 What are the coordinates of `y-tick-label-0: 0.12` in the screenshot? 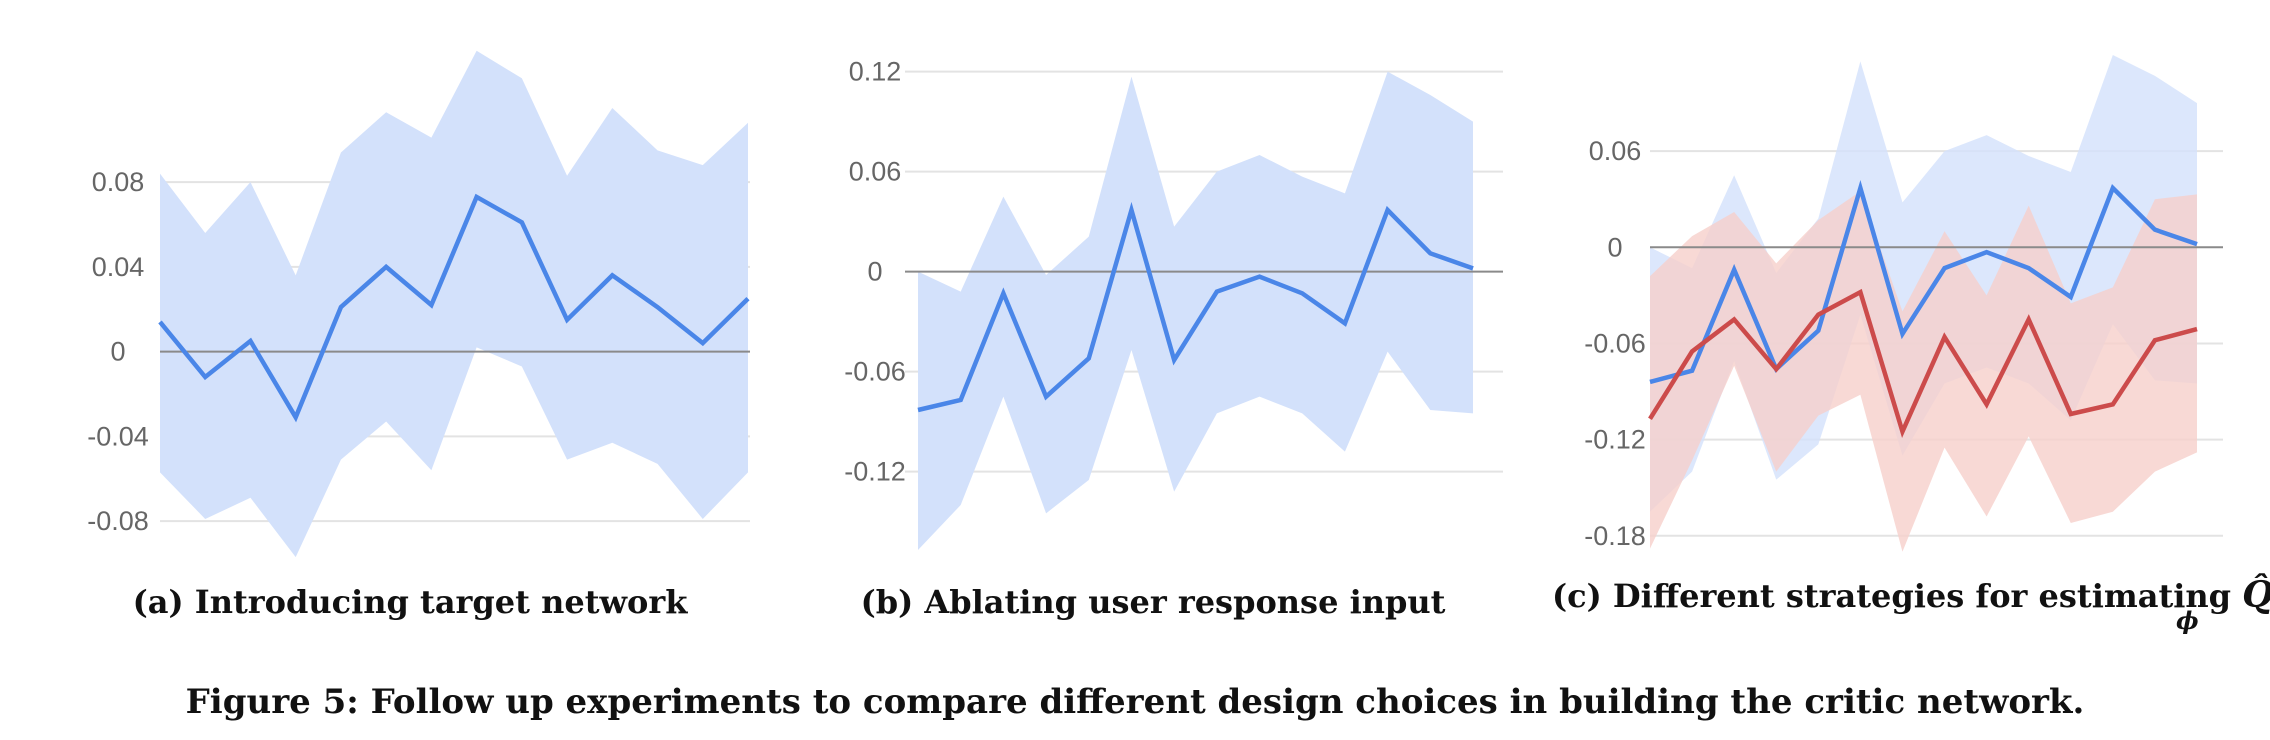 It's located at (875, 72).